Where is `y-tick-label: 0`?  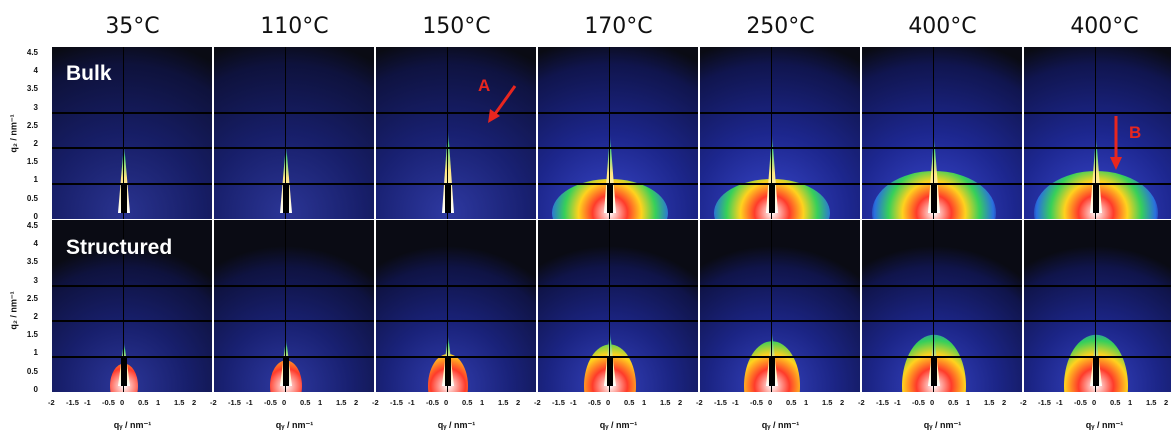
y-tick-label: 0 is located at coordinates (35, 389).